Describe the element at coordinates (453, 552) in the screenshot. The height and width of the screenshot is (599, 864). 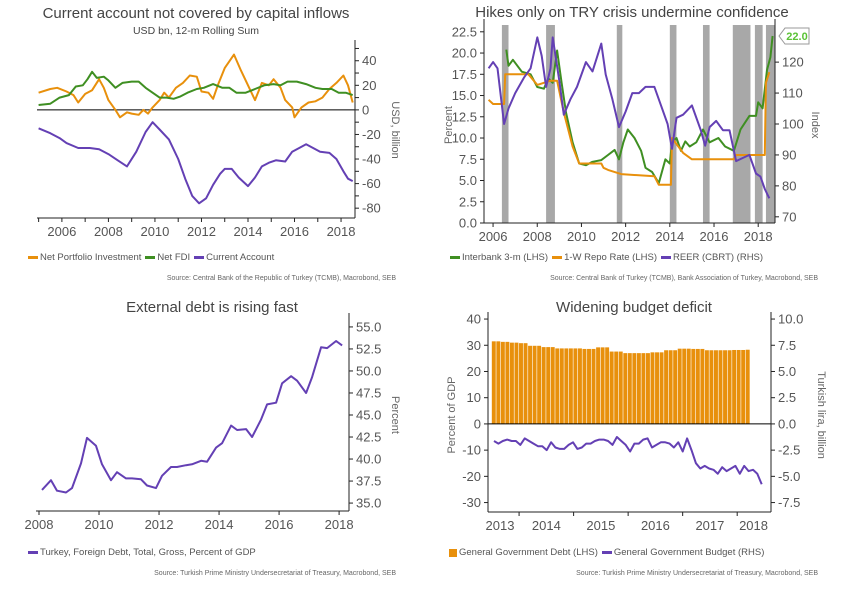
I see `legend-swatch-orange-bar` at that location.